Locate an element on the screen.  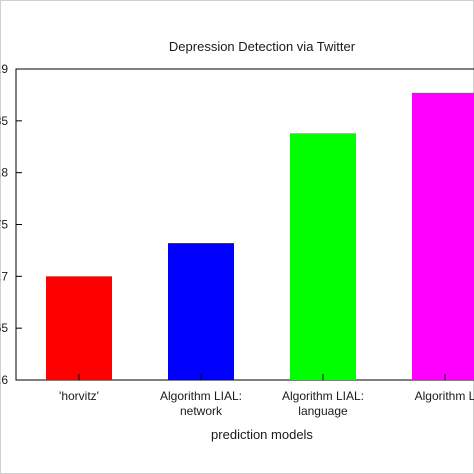
y-tick-label: .7 is located at coordinates (4, 276).